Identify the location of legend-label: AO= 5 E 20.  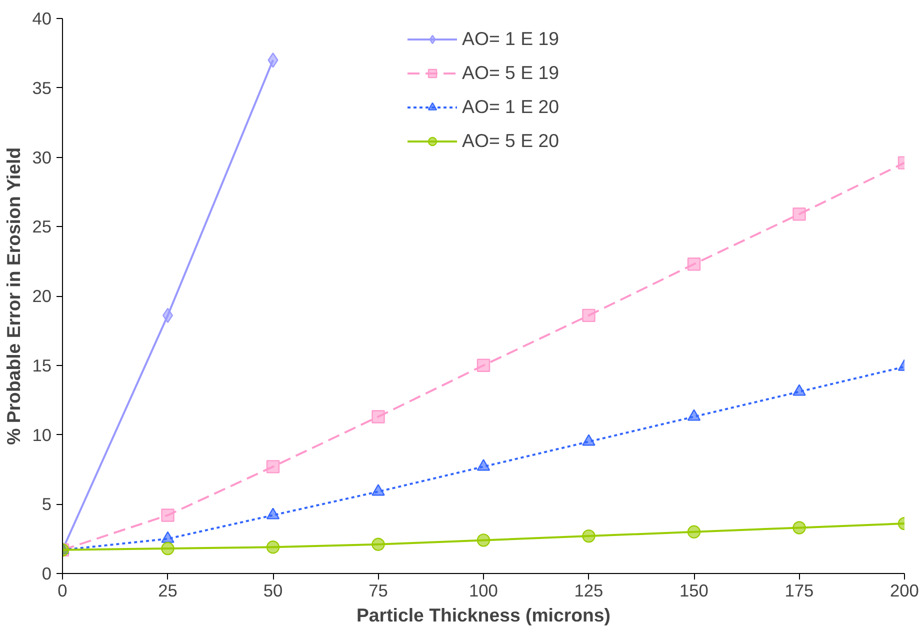
(510, 141).